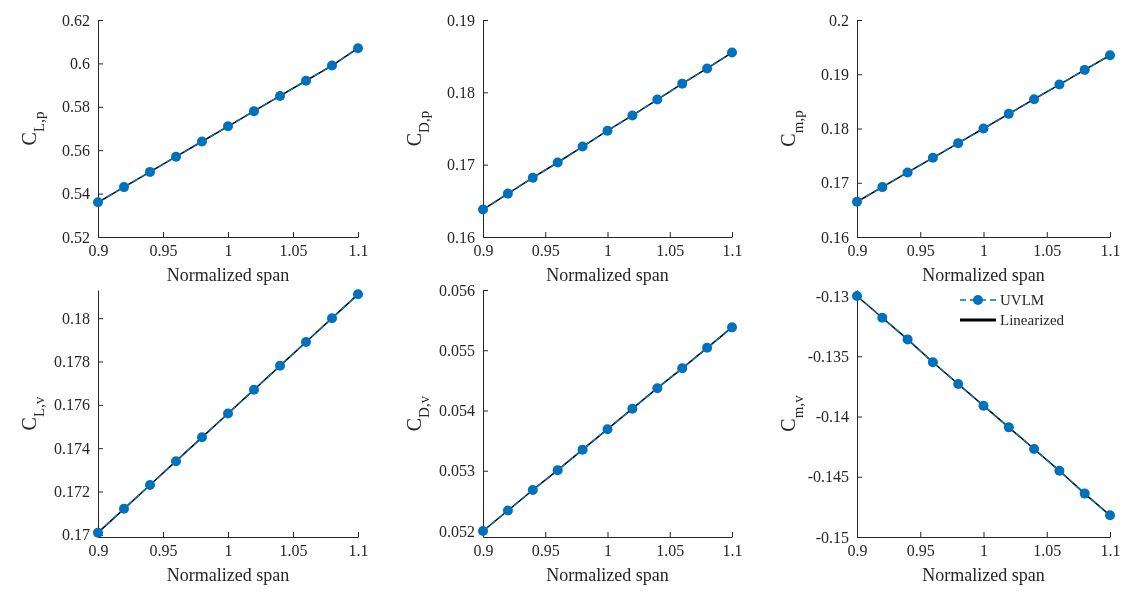 The image size is (1127, 593). I want to click on y-tick-label: -0.13, so click(832, 296).